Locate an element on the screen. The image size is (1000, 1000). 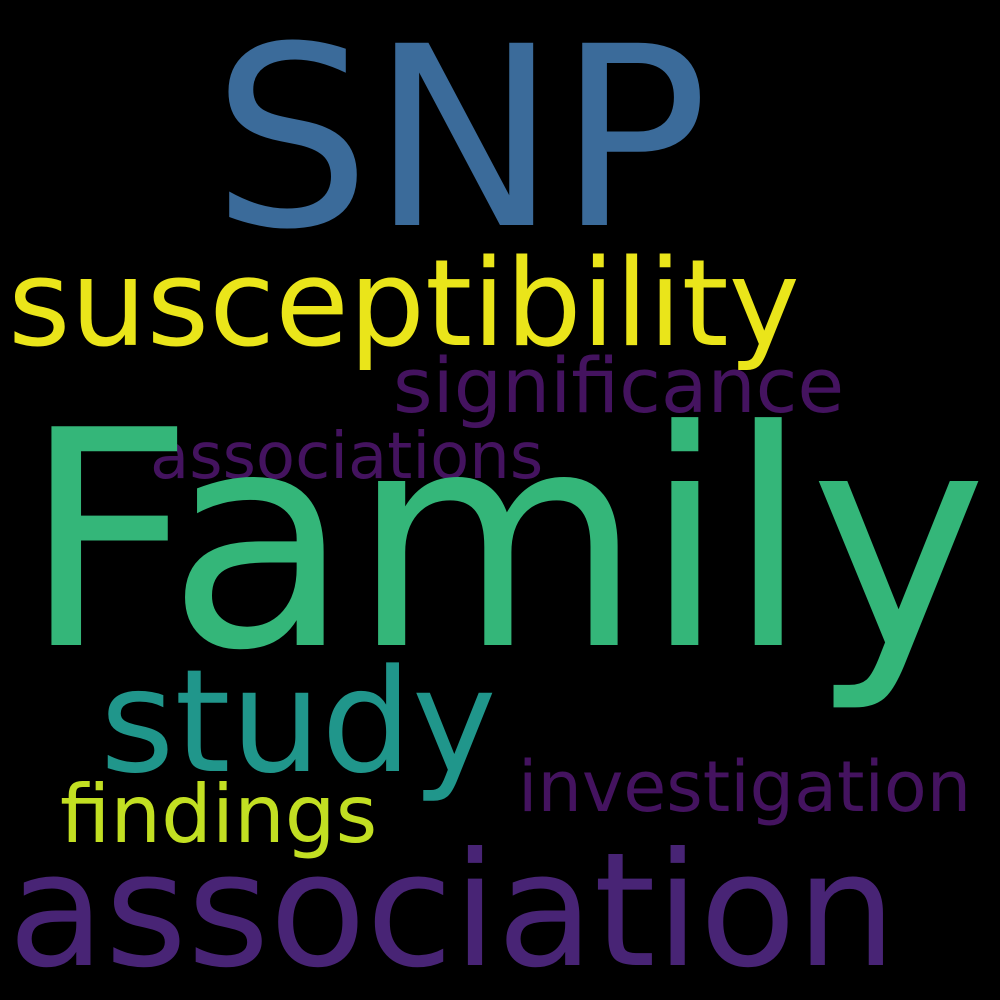
word-susceptibility: susceptibility is located at coordinates (404, 304).